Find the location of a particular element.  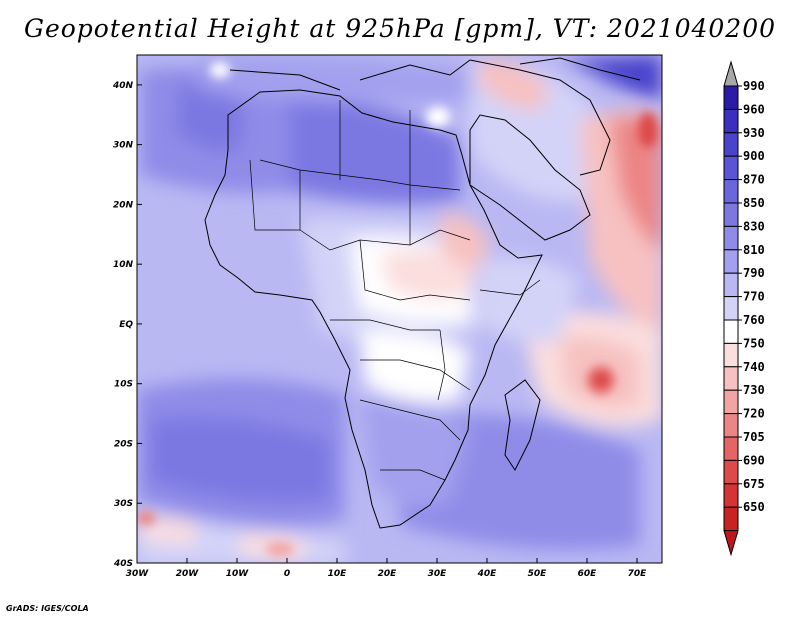

lat-tick-label: 20S is located at coordinates (123, 444).